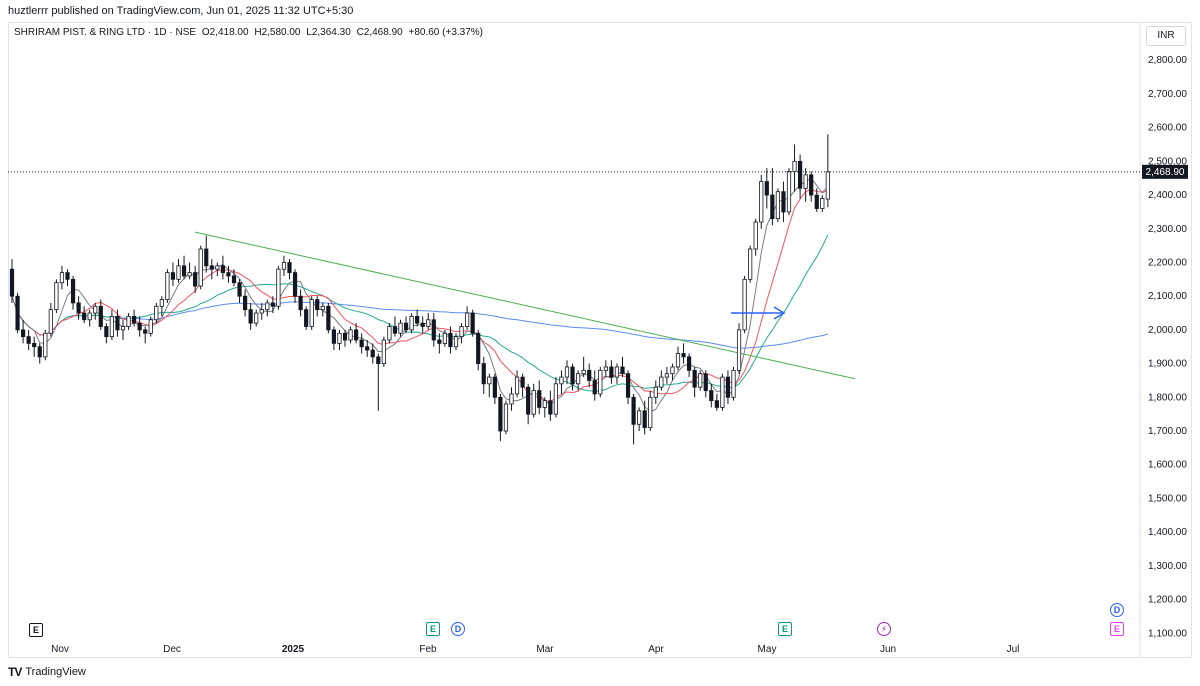  What do you see at coordinates (172, 649) in the screenshot?
I see `x-tick-label: Dec` at bounding box center [172, 649].